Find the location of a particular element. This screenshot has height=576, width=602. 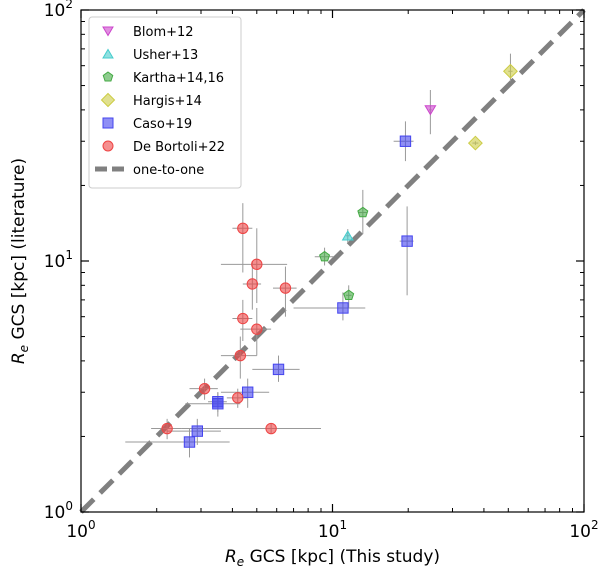

legend-label-hargis-14: Hargis+14 is located at coordinates (167, 101).